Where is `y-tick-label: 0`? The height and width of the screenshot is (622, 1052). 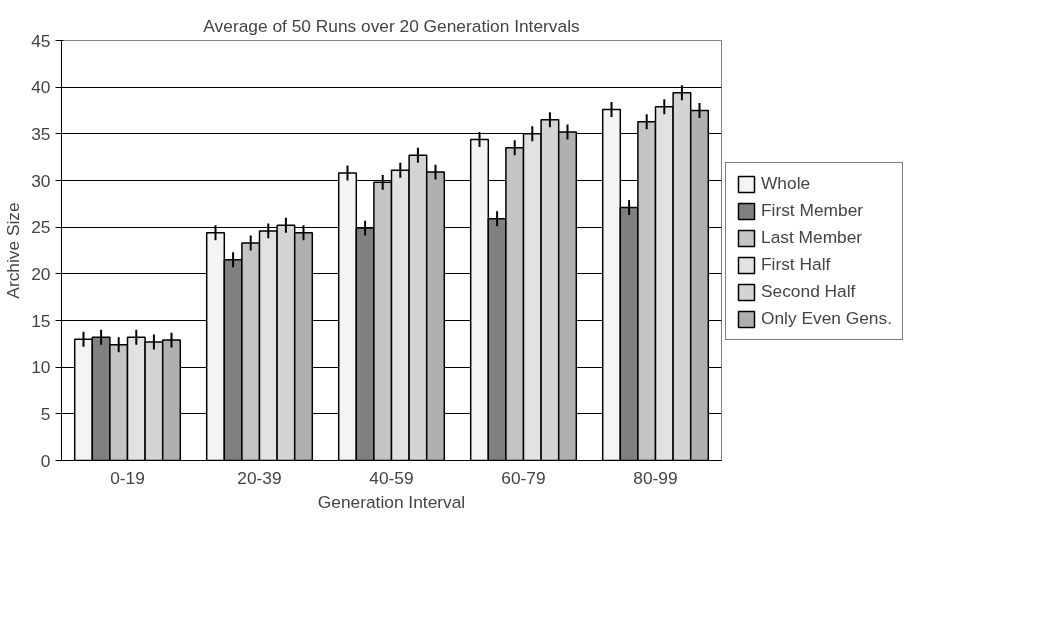
y-tick-label: 0 is located at coordinates (45, 460).